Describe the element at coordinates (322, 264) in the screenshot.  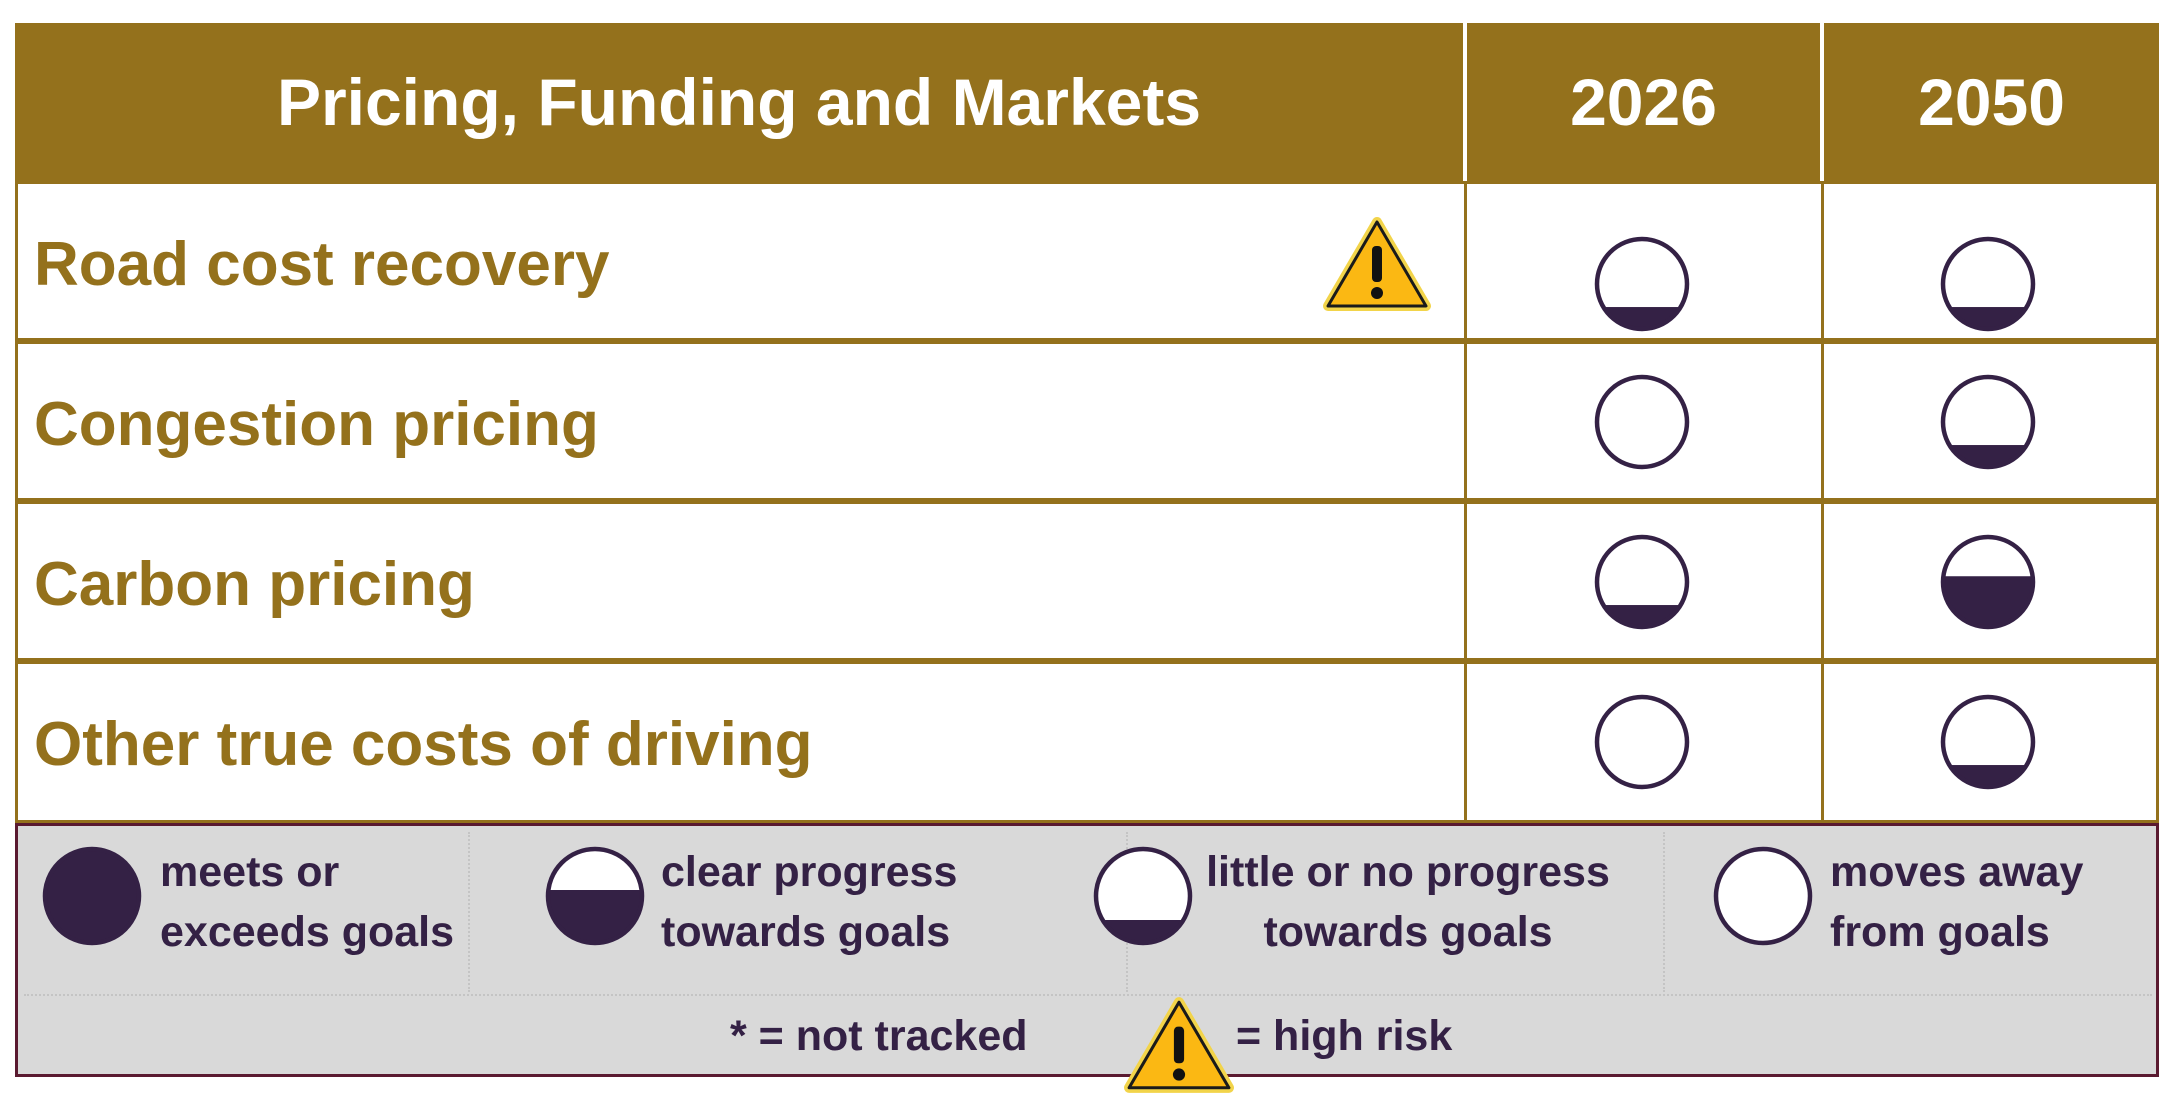
I see `row-label: Road cost recovery` at that location.